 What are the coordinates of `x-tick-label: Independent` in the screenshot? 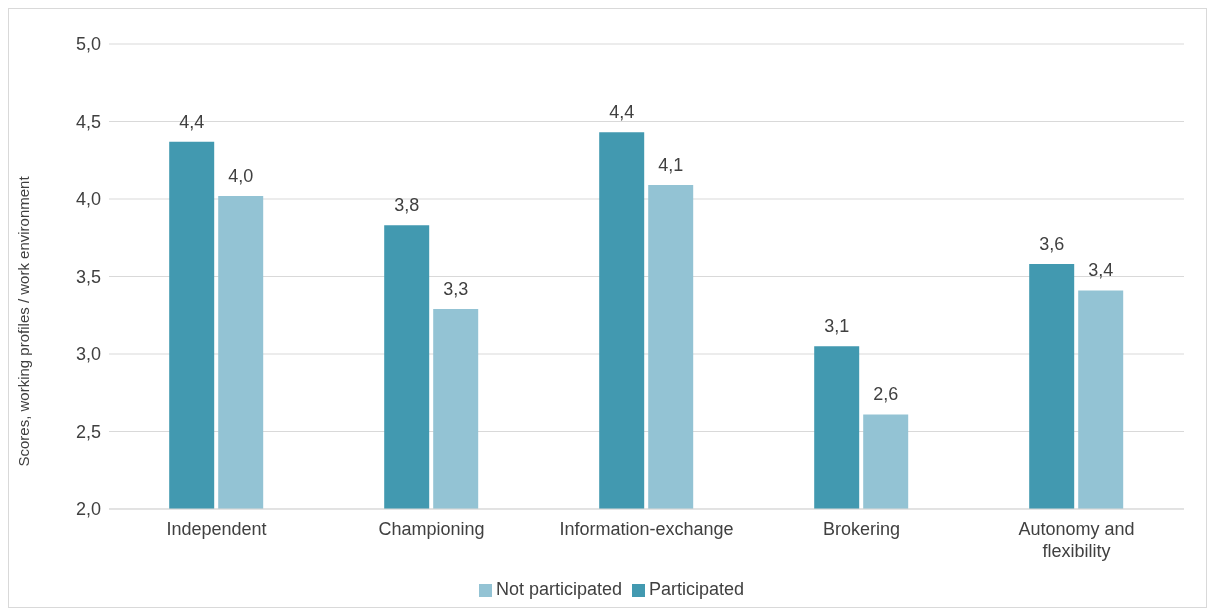 It's located at (216, 529).